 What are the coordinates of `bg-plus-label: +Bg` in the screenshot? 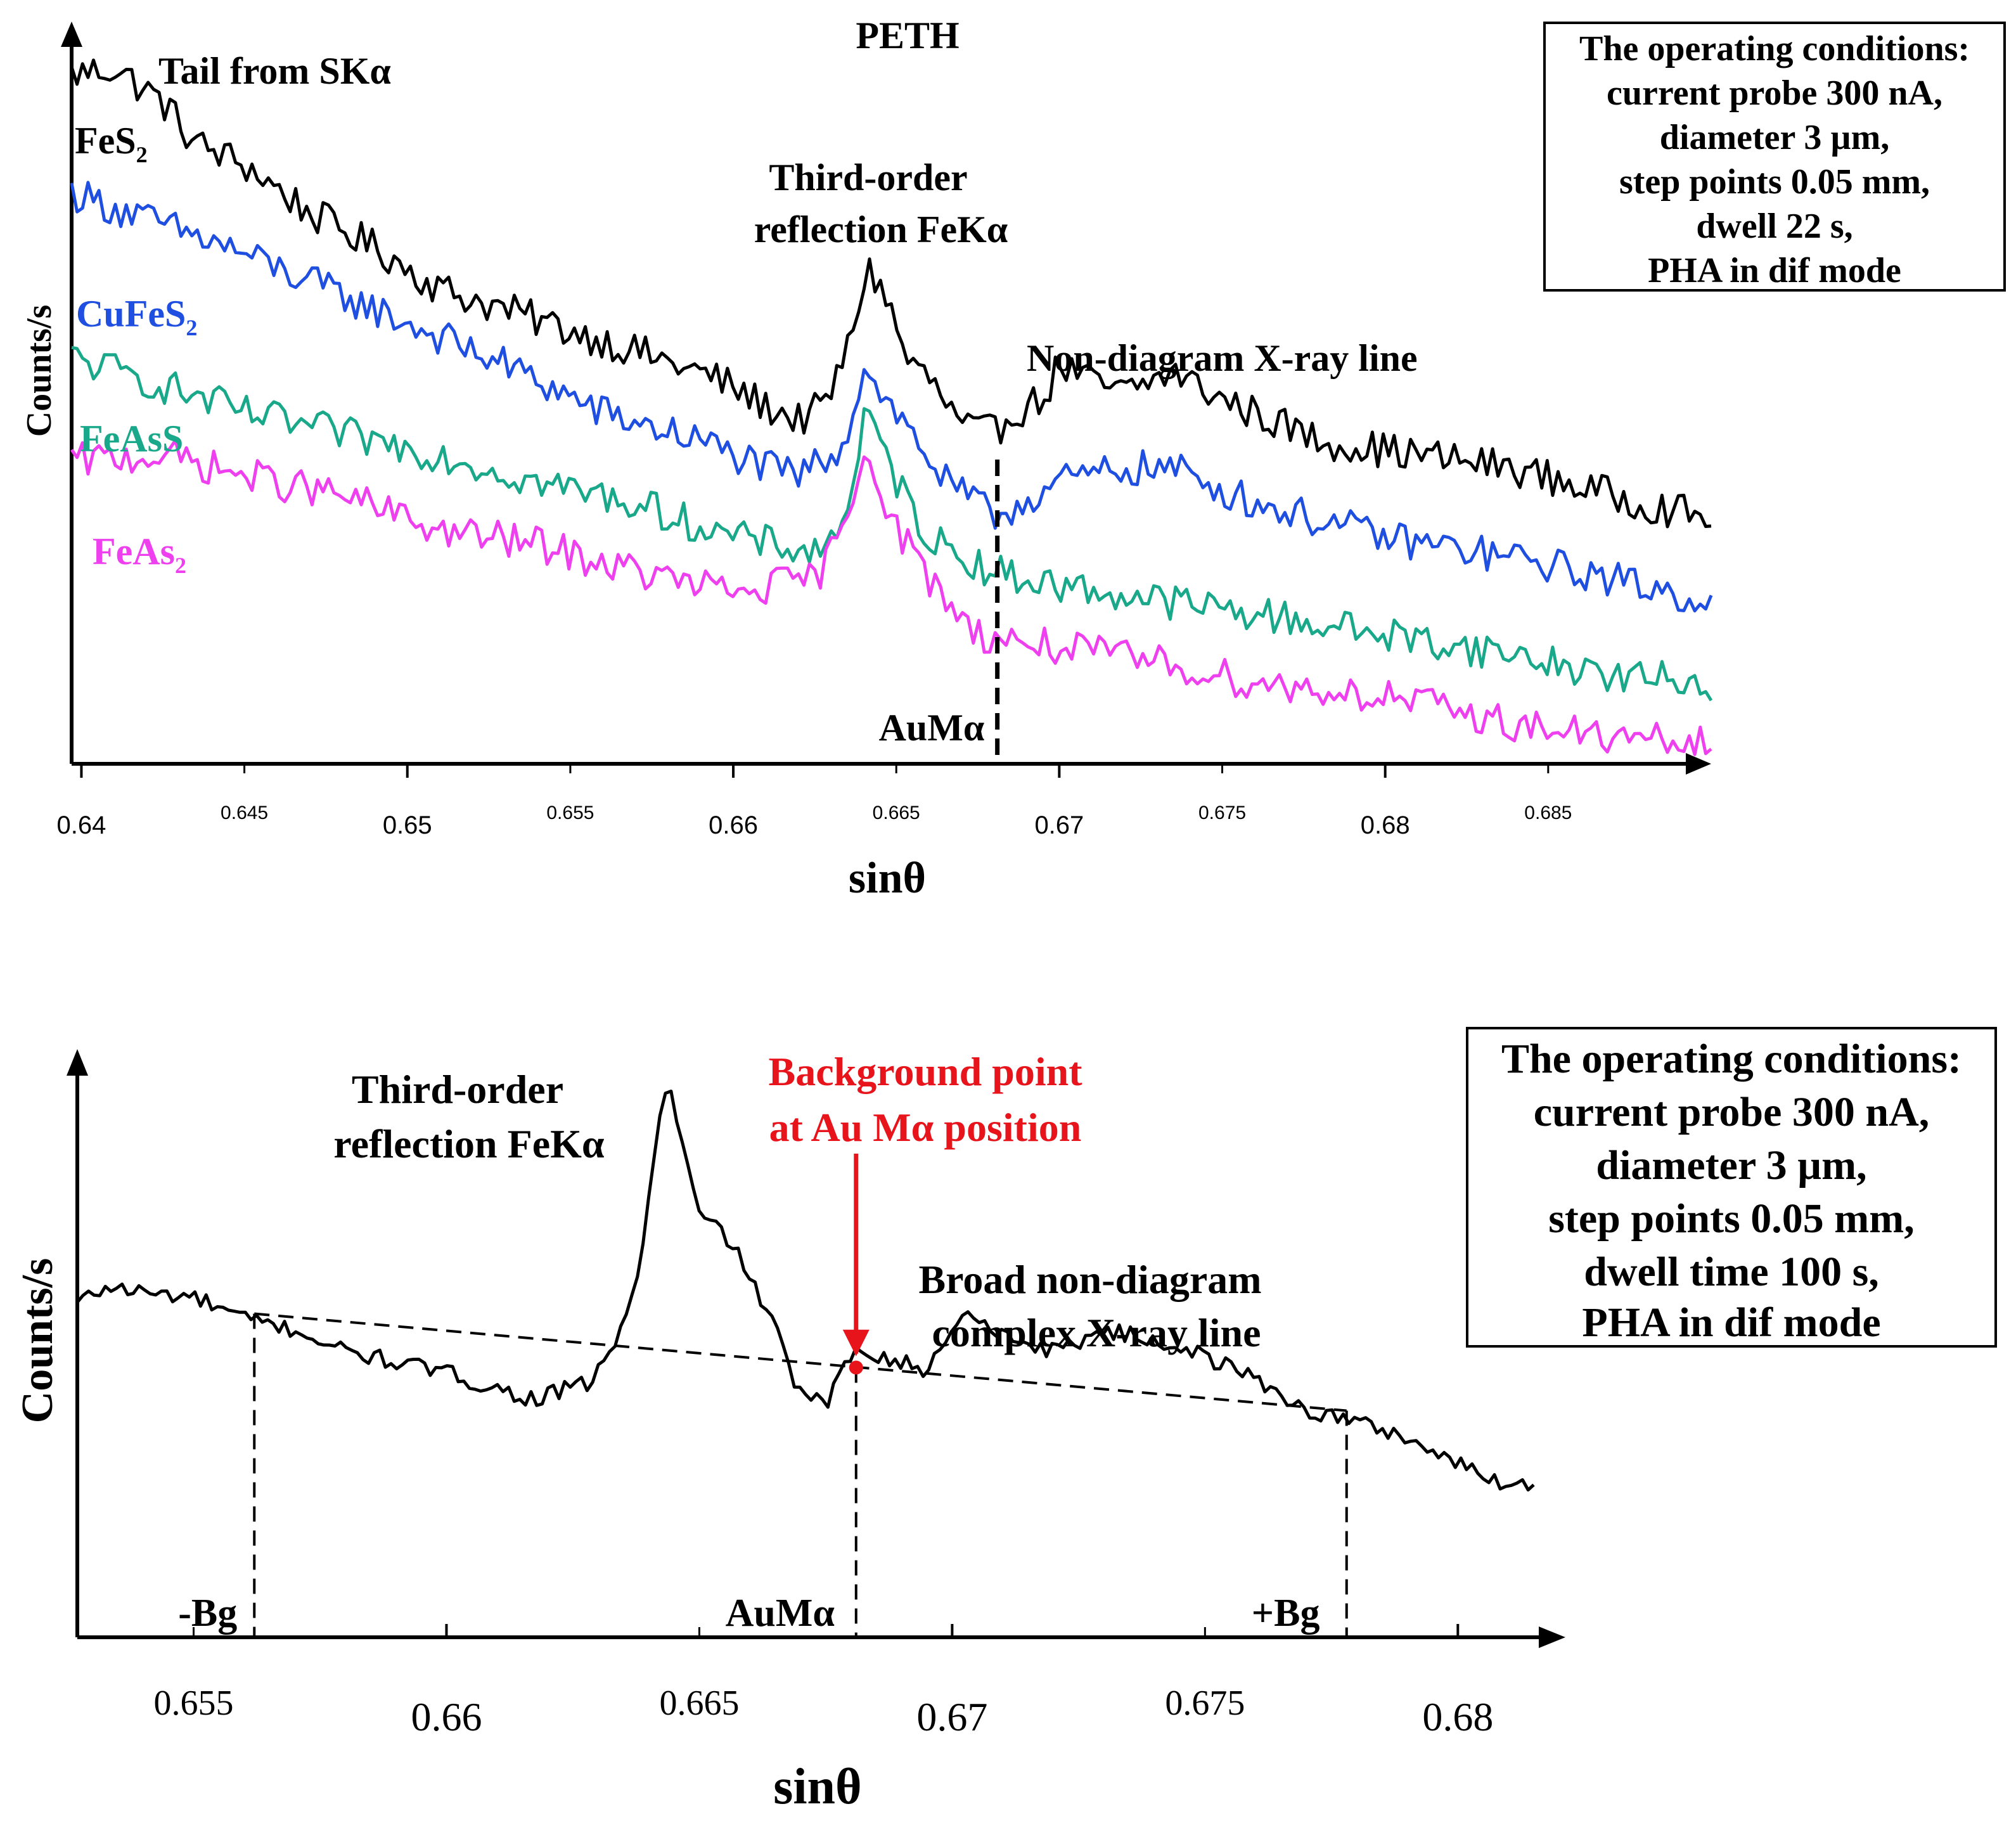 It's located at (1286, 1613).